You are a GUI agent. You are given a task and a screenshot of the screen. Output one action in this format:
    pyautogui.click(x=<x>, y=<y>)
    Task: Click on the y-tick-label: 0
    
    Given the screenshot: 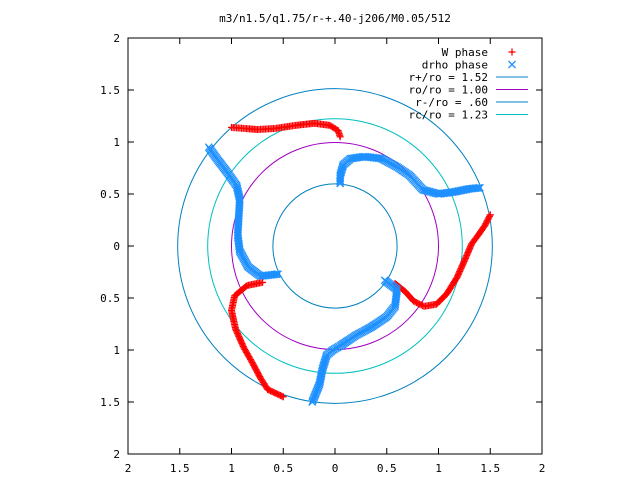 What is the action you would take?
    pyautogui.click(x=116, y=246)
    